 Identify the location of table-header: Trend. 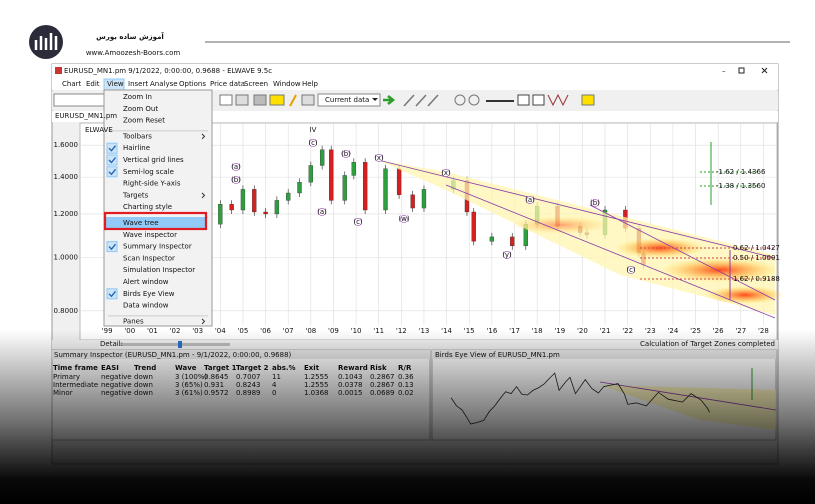
(145, 368).